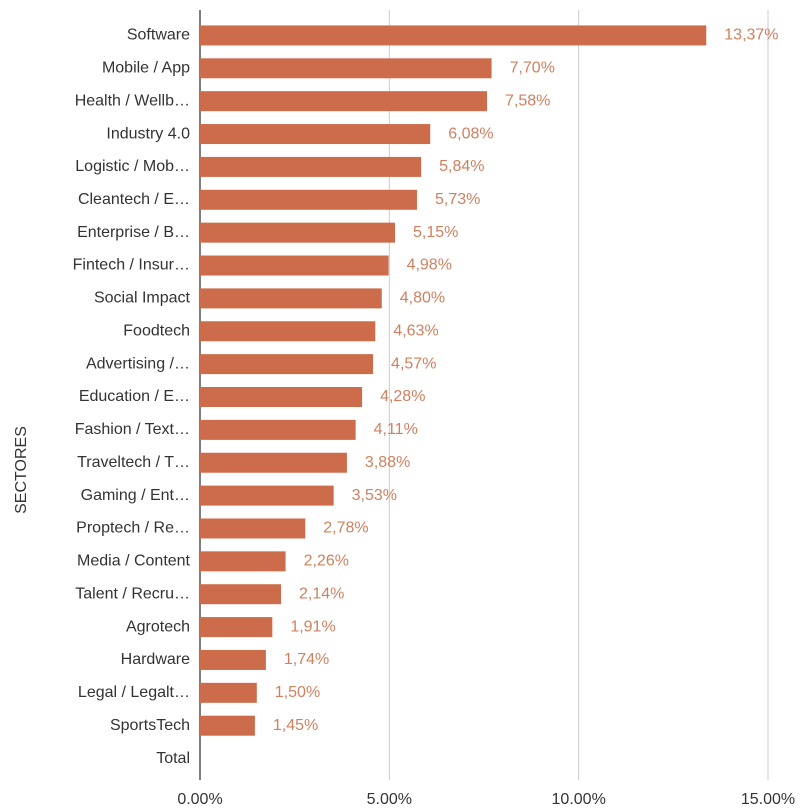 This screenshot has height=810, width=802. What do you see at coordinates (312, 626) in the screenshot?
I see `data-label: 1,91%` at bounding box center [312, 626].